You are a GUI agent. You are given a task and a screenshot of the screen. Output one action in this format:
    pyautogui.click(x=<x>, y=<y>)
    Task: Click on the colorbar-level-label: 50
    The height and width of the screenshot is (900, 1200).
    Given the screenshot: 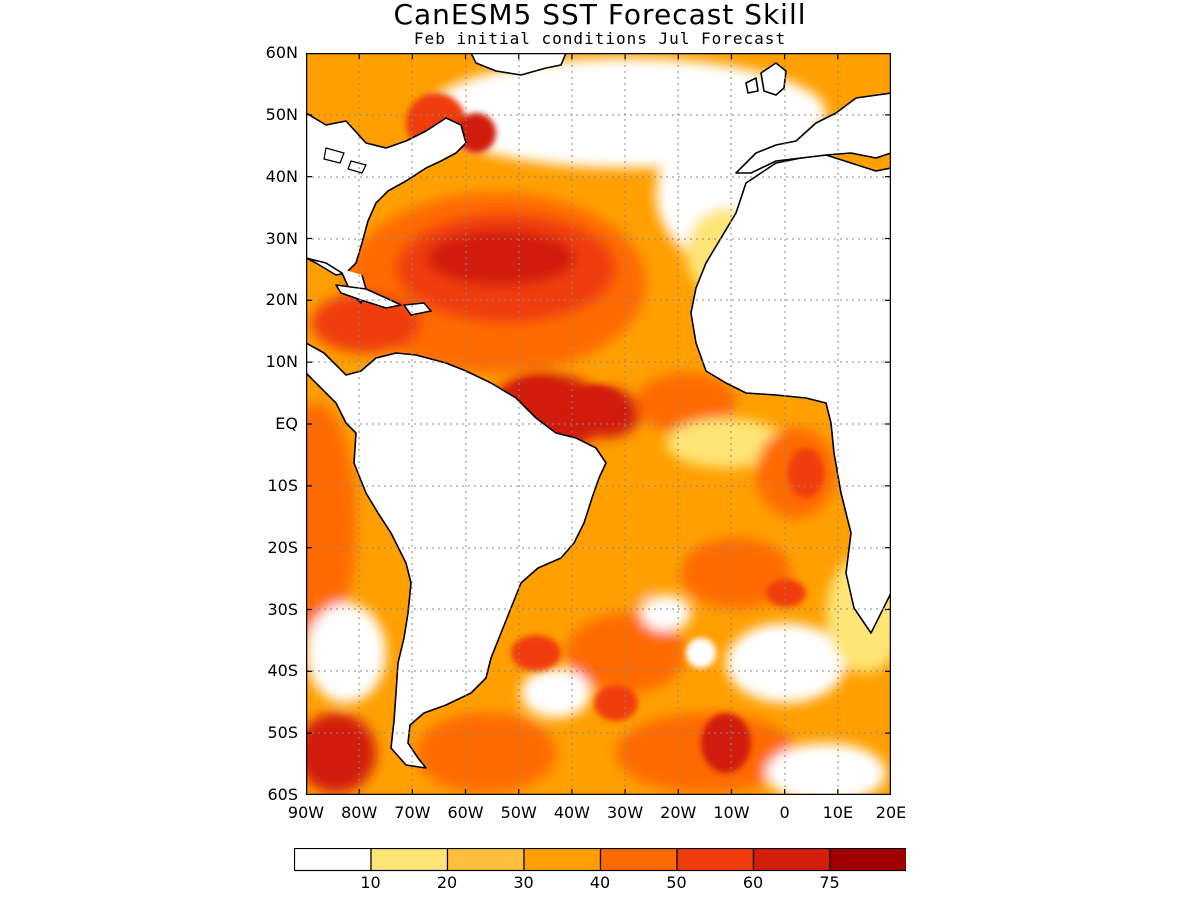 What is the action you would take?
    pyautogui.click(x=676, y=882)
    